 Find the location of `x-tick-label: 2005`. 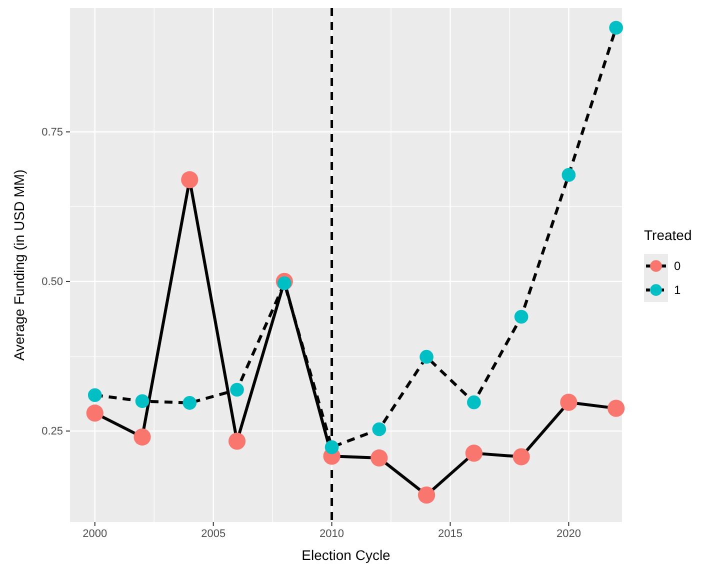

x-tick-label: 2005 is located at coordinates (213, 534).